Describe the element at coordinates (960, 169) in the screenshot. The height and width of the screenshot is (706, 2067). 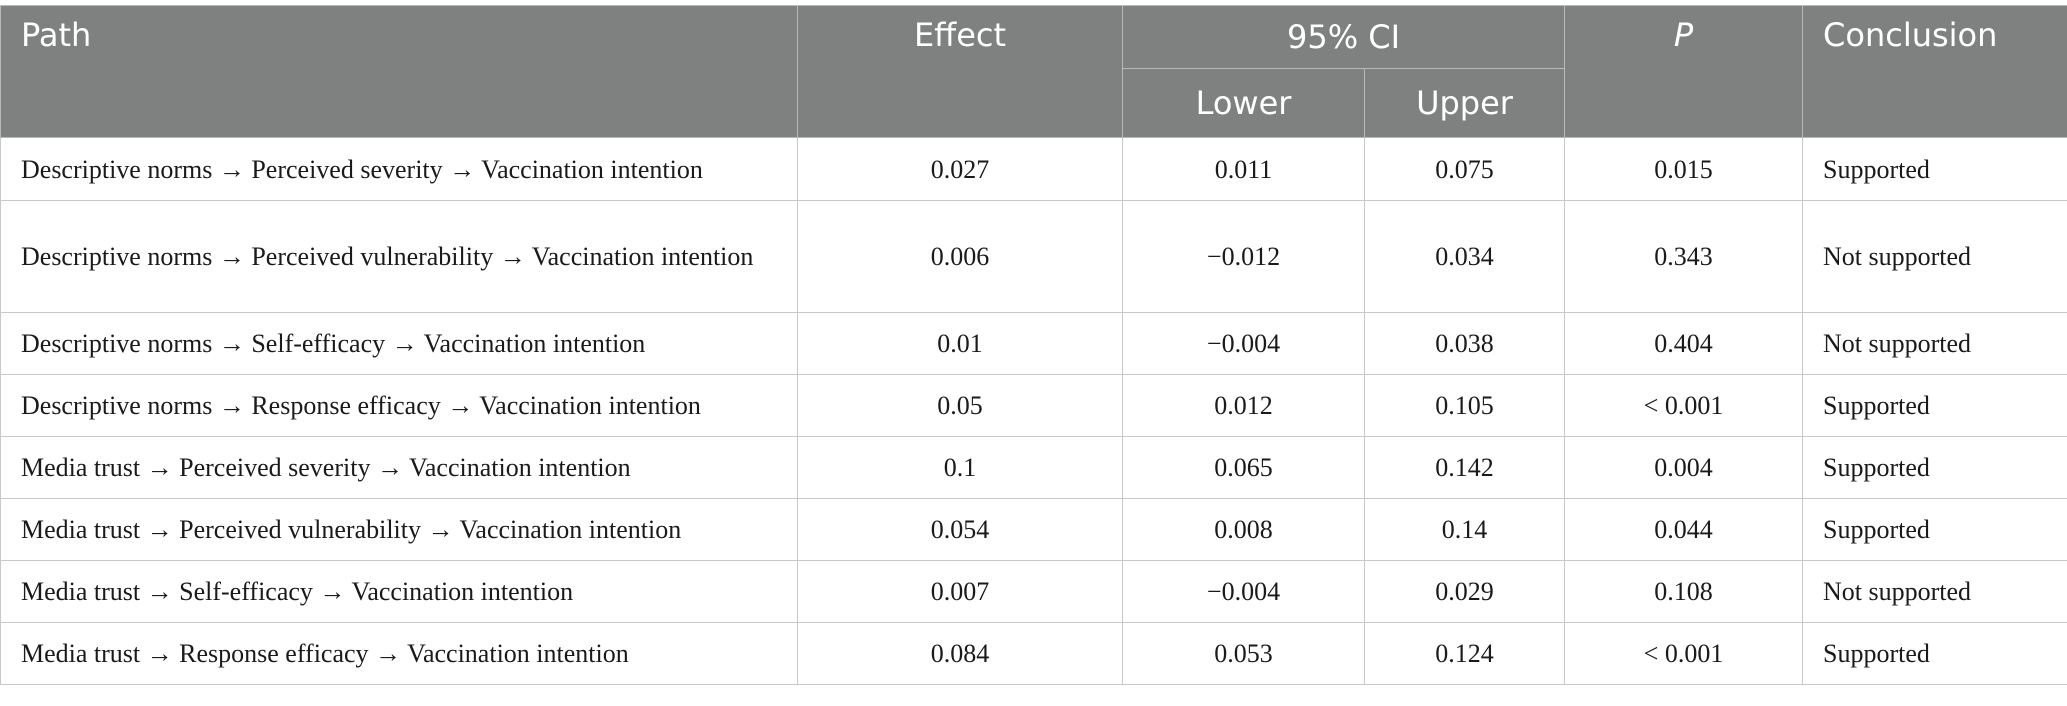
I see `cell-effect: 0.027` at that location.